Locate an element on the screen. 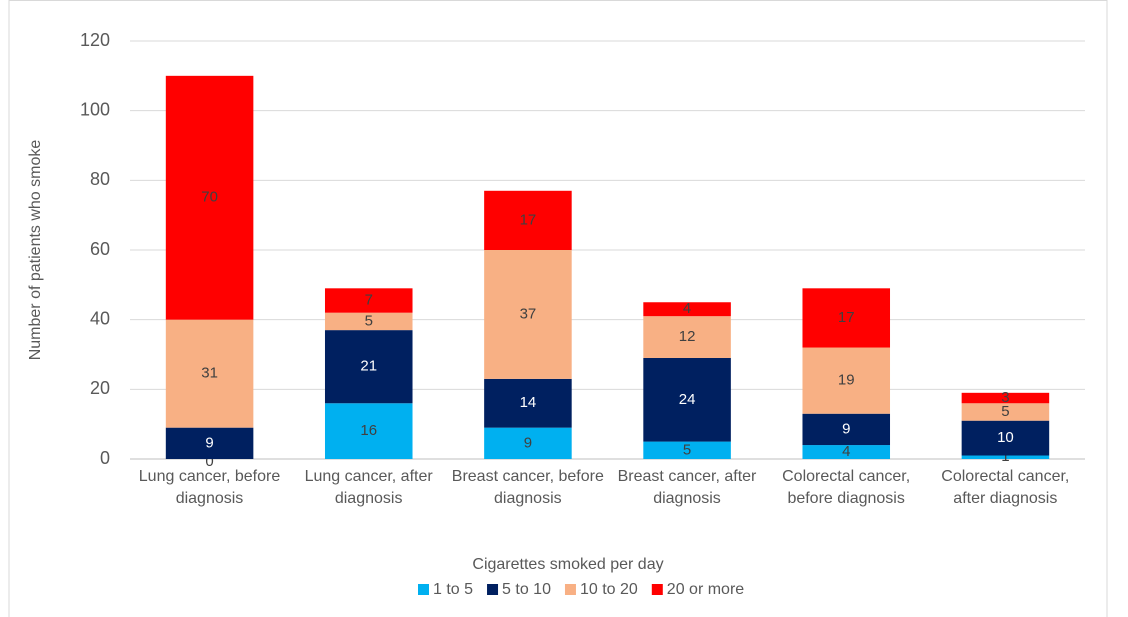 Image resolution: width=1128 pixels, height=617 pixels. data-label: 21 is located at coordinates (368, 366).